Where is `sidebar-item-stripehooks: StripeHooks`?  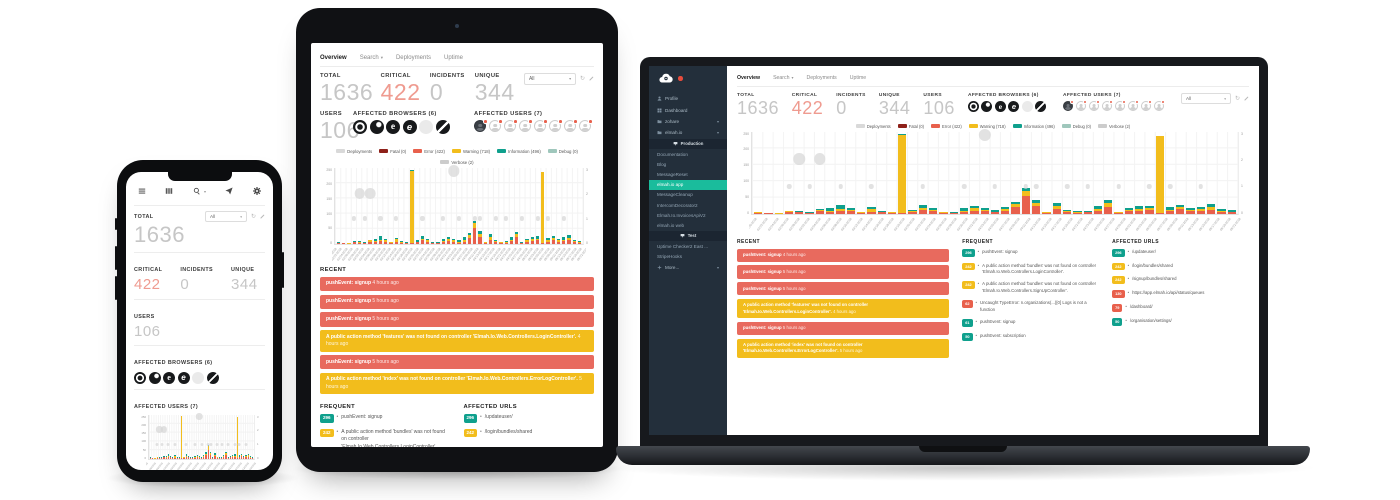
sidebar-item-stripehooks: StripeHooks is located at coordinates (688, 256).